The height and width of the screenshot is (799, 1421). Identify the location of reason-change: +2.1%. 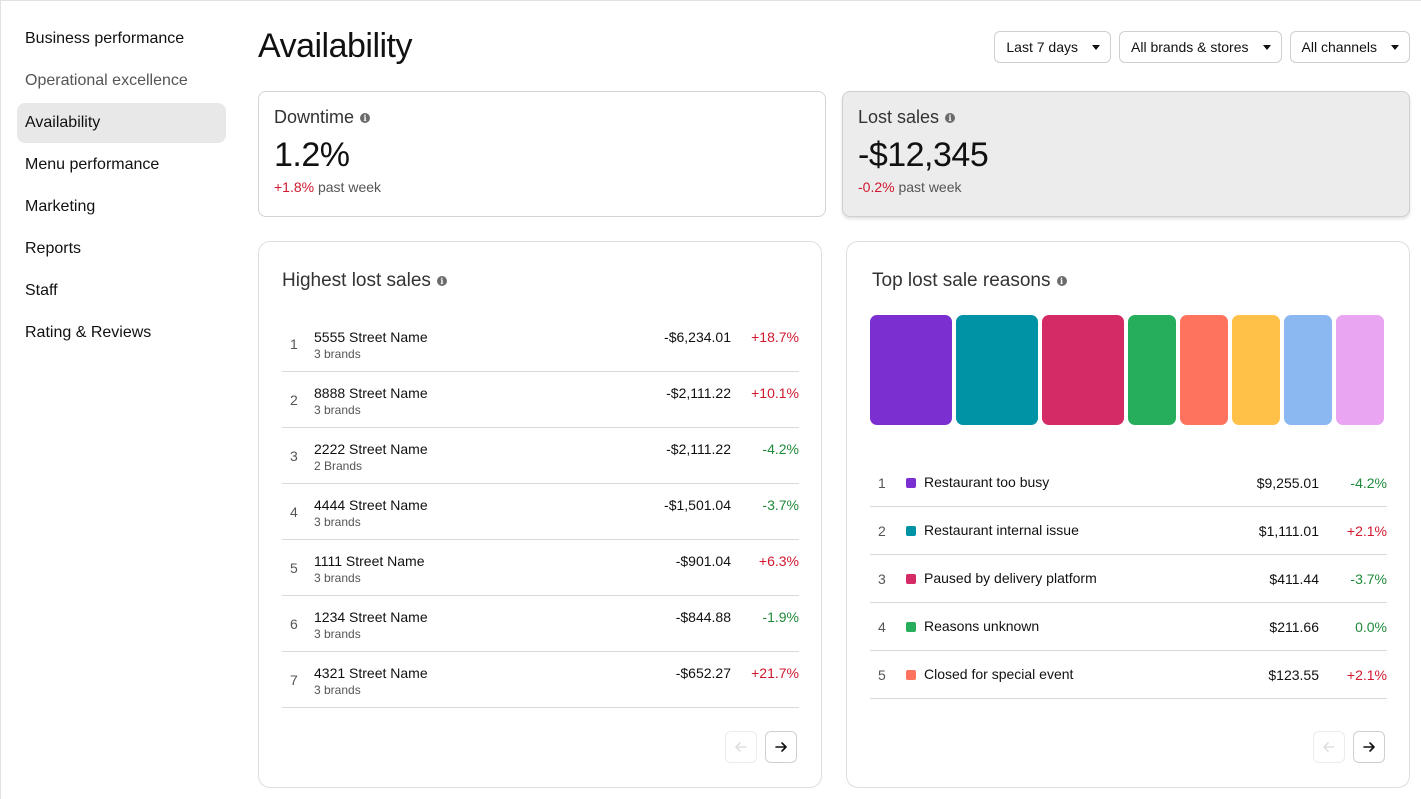
(1366, 531).